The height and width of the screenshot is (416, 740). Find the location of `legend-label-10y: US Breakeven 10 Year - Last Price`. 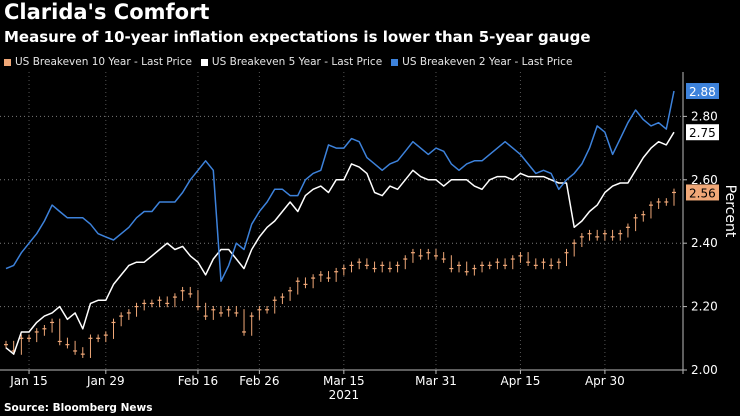

legend-label-10y: US Breakeven 10 Year - Last Price is located at coordinates (103, 62).